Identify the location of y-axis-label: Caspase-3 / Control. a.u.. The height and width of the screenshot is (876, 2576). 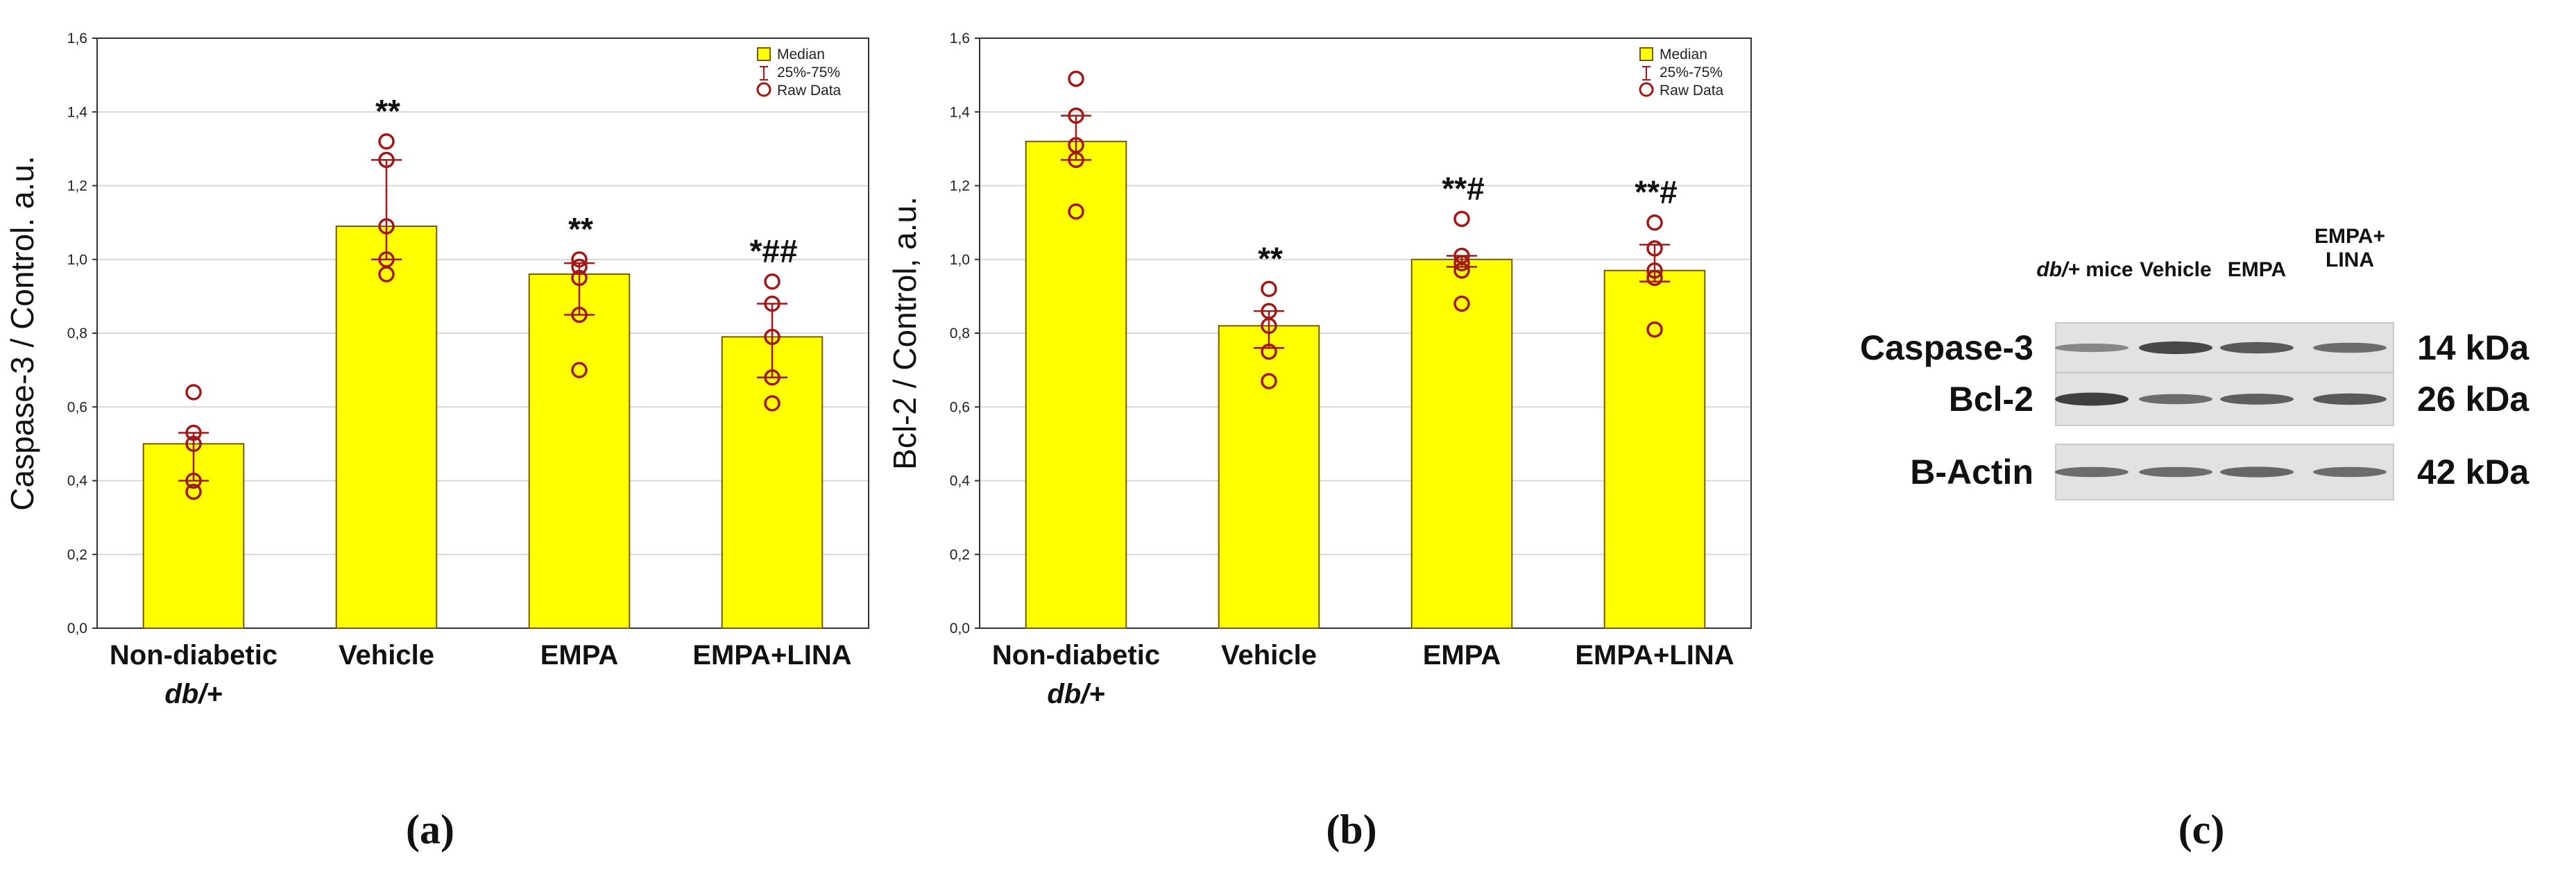
(22, 333).